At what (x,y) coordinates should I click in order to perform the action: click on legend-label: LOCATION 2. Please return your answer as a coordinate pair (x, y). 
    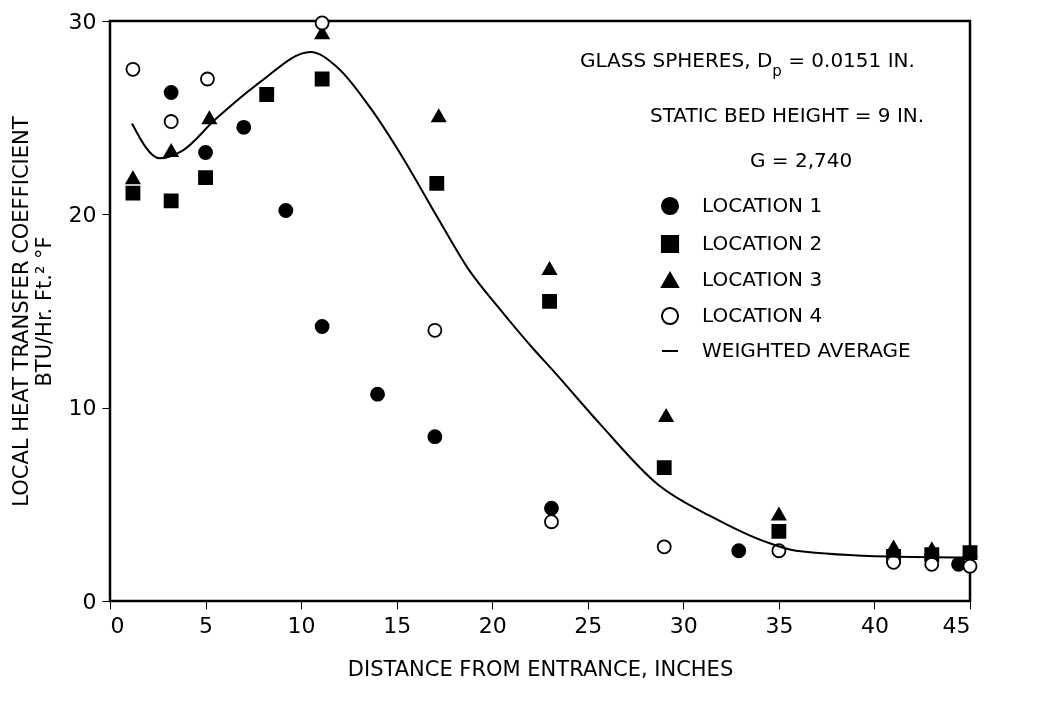
    Looking at the image, I should click on (762, 243).